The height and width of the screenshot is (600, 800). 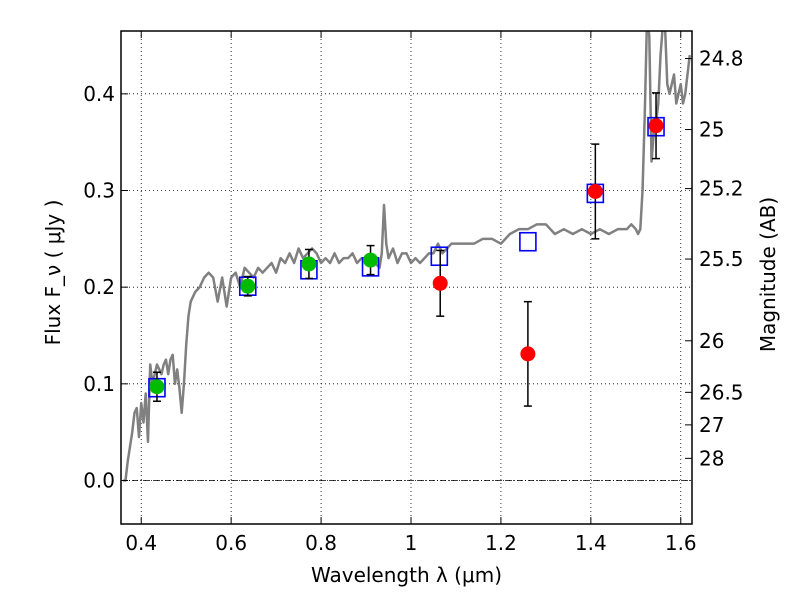 What do you see at coordinates (711, 130) in the screenshot?
I see `magnitude-tick-label: 25` at bounding box center [711, 130].